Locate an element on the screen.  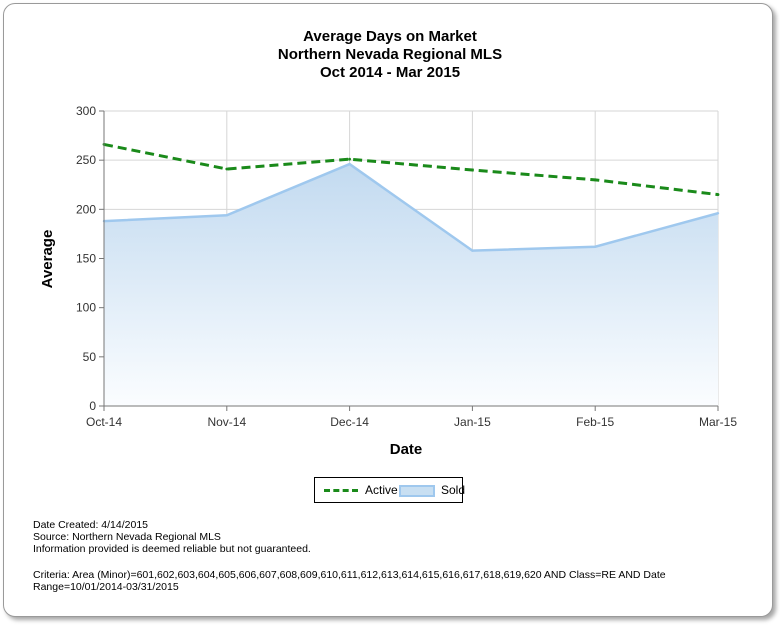
y-tick-label-200: 200 is located at coordinates (86, 209).